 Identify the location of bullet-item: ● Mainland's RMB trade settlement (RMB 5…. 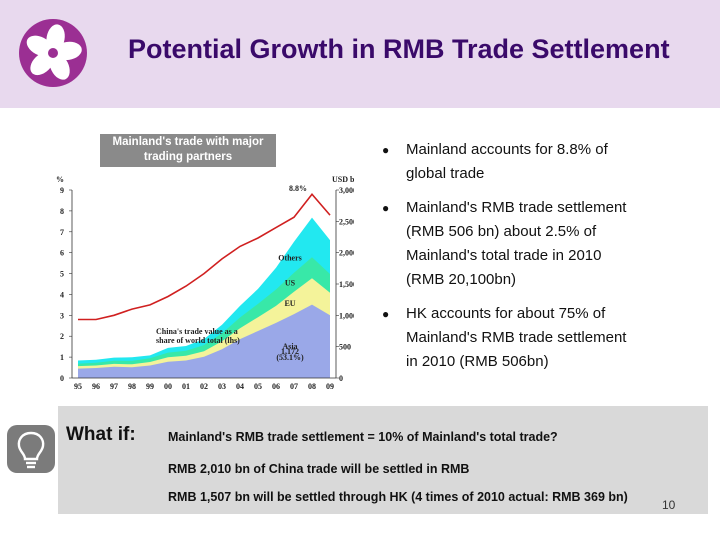
(542, 244).